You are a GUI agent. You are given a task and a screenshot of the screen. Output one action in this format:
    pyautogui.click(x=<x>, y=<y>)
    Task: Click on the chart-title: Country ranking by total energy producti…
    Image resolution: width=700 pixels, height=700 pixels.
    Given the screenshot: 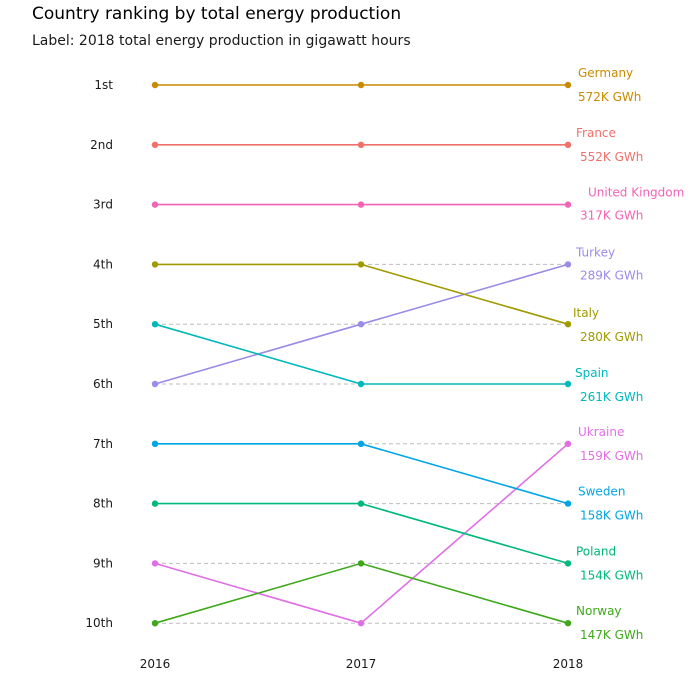 What is the action you would take?
    pyautogui.click(x=217, y=14)
    